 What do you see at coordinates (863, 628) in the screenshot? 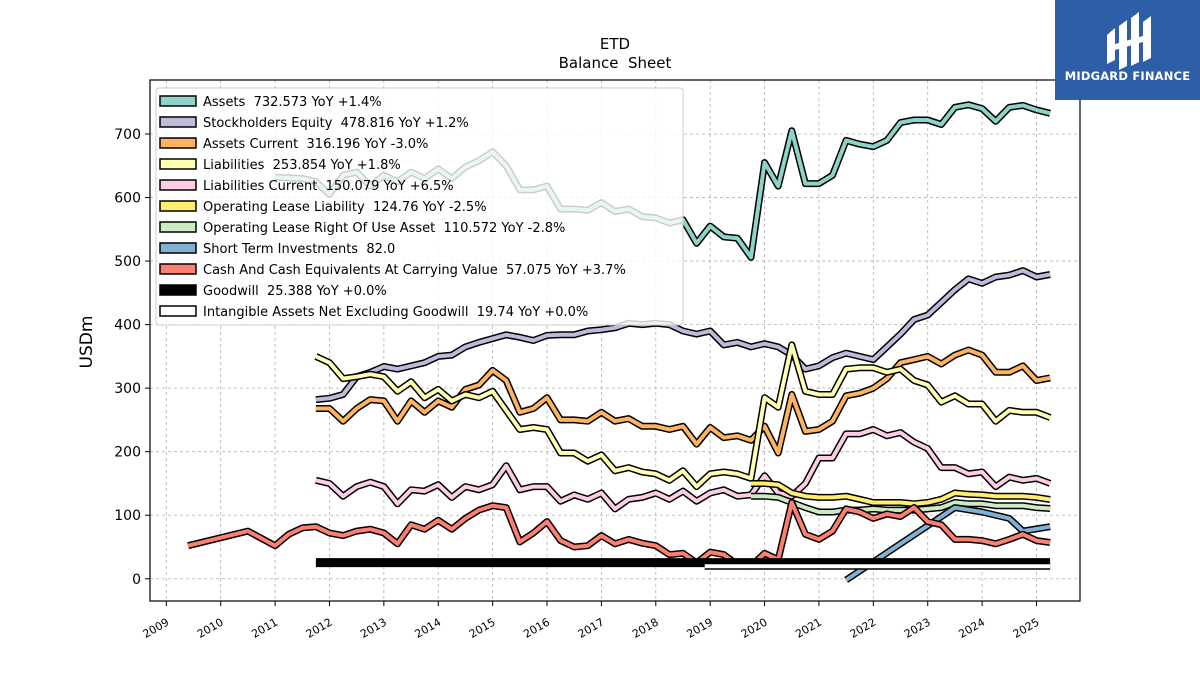
I see `x-tick-label: 2022` at bounding box center [863, 628].